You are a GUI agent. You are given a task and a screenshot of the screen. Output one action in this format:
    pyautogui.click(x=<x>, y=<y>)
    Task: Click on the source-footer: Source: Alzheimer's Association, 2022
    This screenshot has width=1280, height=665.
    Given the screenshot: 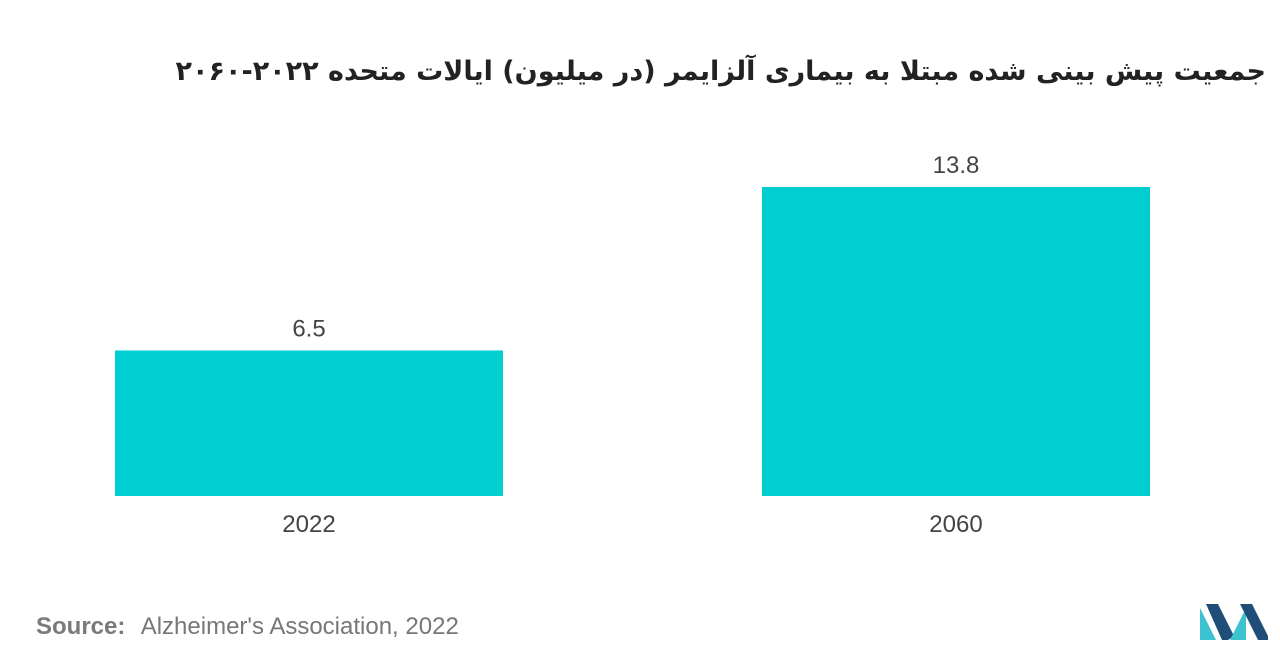 What is the action you would take?
    pyautogui.click(x=247, y=627)
    